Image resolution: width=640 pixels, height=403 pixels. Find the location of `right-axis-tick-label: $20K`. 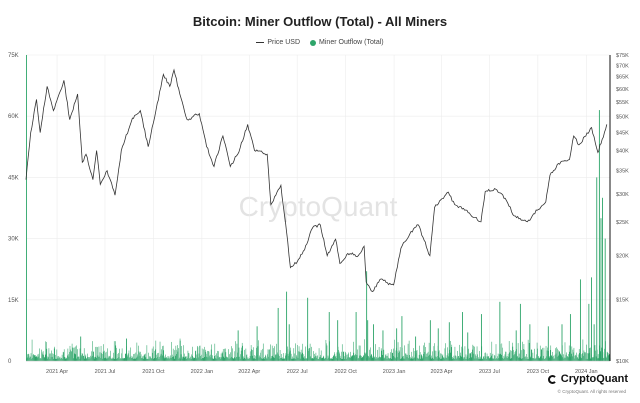

right-axis-tick-label: $20K is located at coordinates (622, 257).